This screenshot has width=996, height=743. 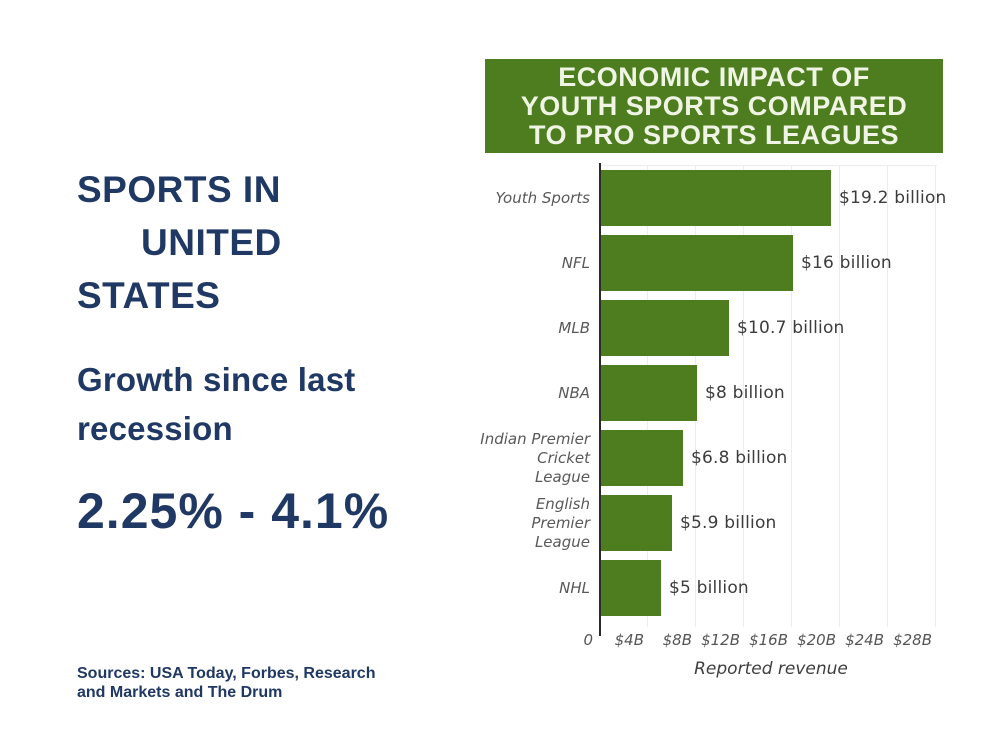 What do you see at coordinates (216, 404) in the screenshot?
I see `subtitle: Growth since last recession` at bounding box center [216, 404].